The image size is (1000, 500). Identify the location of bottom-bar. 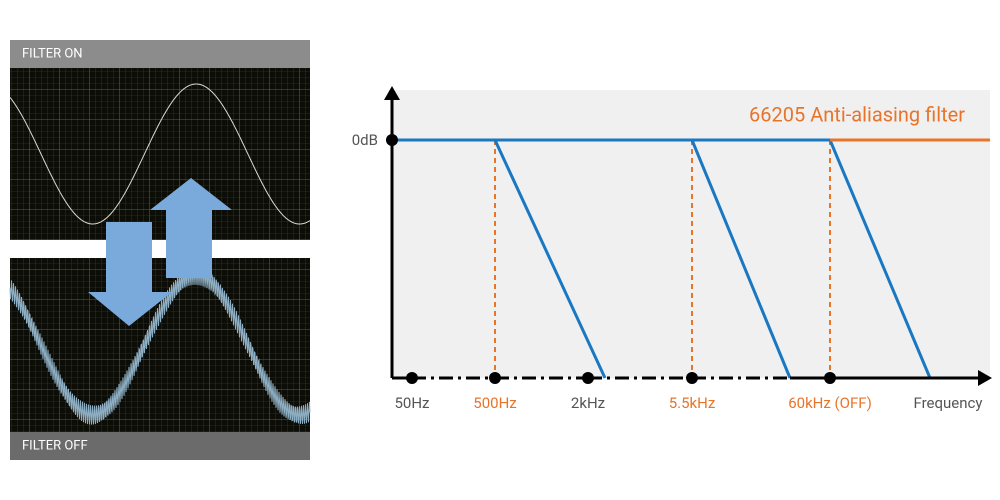
(160, 446).